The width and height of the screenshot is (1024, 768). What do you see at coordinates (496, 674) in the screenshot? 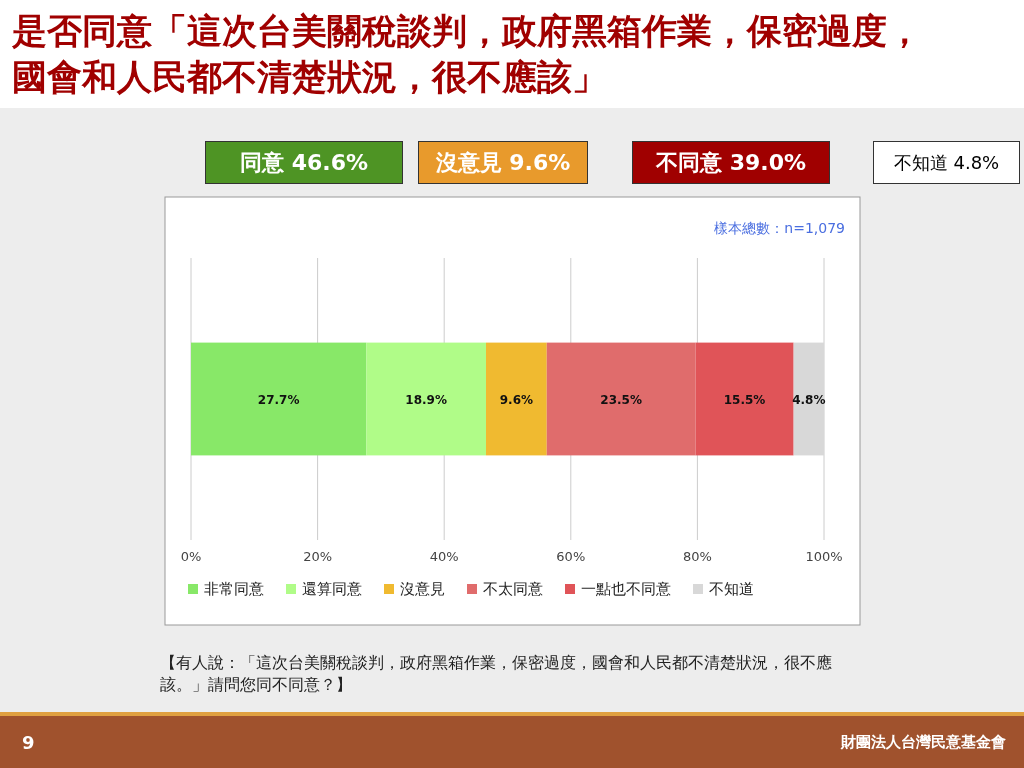
I see `text: 【有人說：「這次台美關稅談判，政府黑箱作業，保密過度，國會和人民都不清楚狀況，很不應該。」請問您同不同意？】` at bounding box center [496, 674].